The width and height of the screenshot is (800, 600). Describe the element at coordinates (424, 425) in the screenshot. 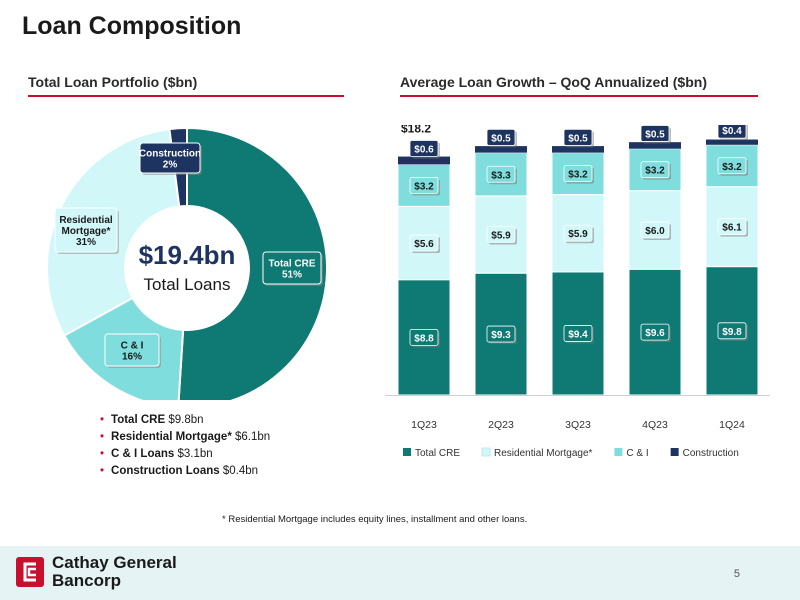

I see `x-tick-1q23: 1Q23` at that location.